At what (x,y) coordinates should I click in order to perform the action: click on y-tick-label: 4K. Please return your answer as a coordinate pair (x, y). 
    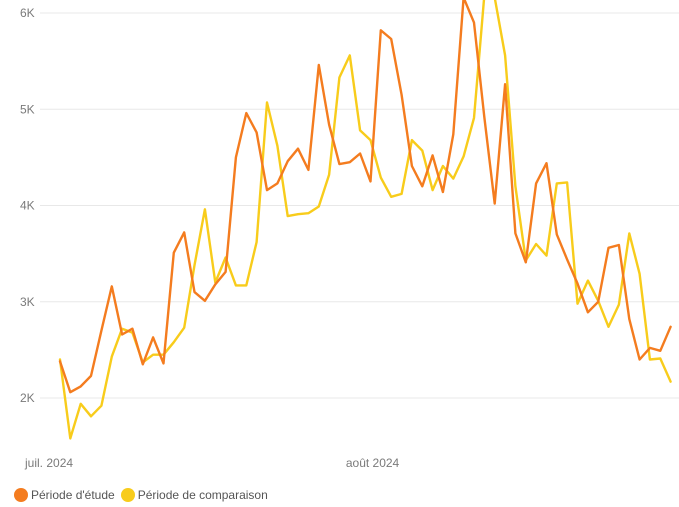
    Looking at the image, I should click on (27, 206).